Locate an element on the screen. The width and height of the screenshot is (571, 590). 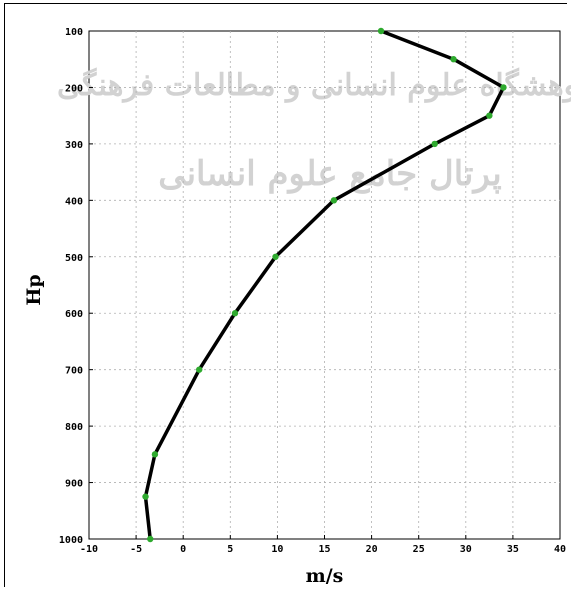
x-tick-label: 25 is located at coordinates (419, 549).